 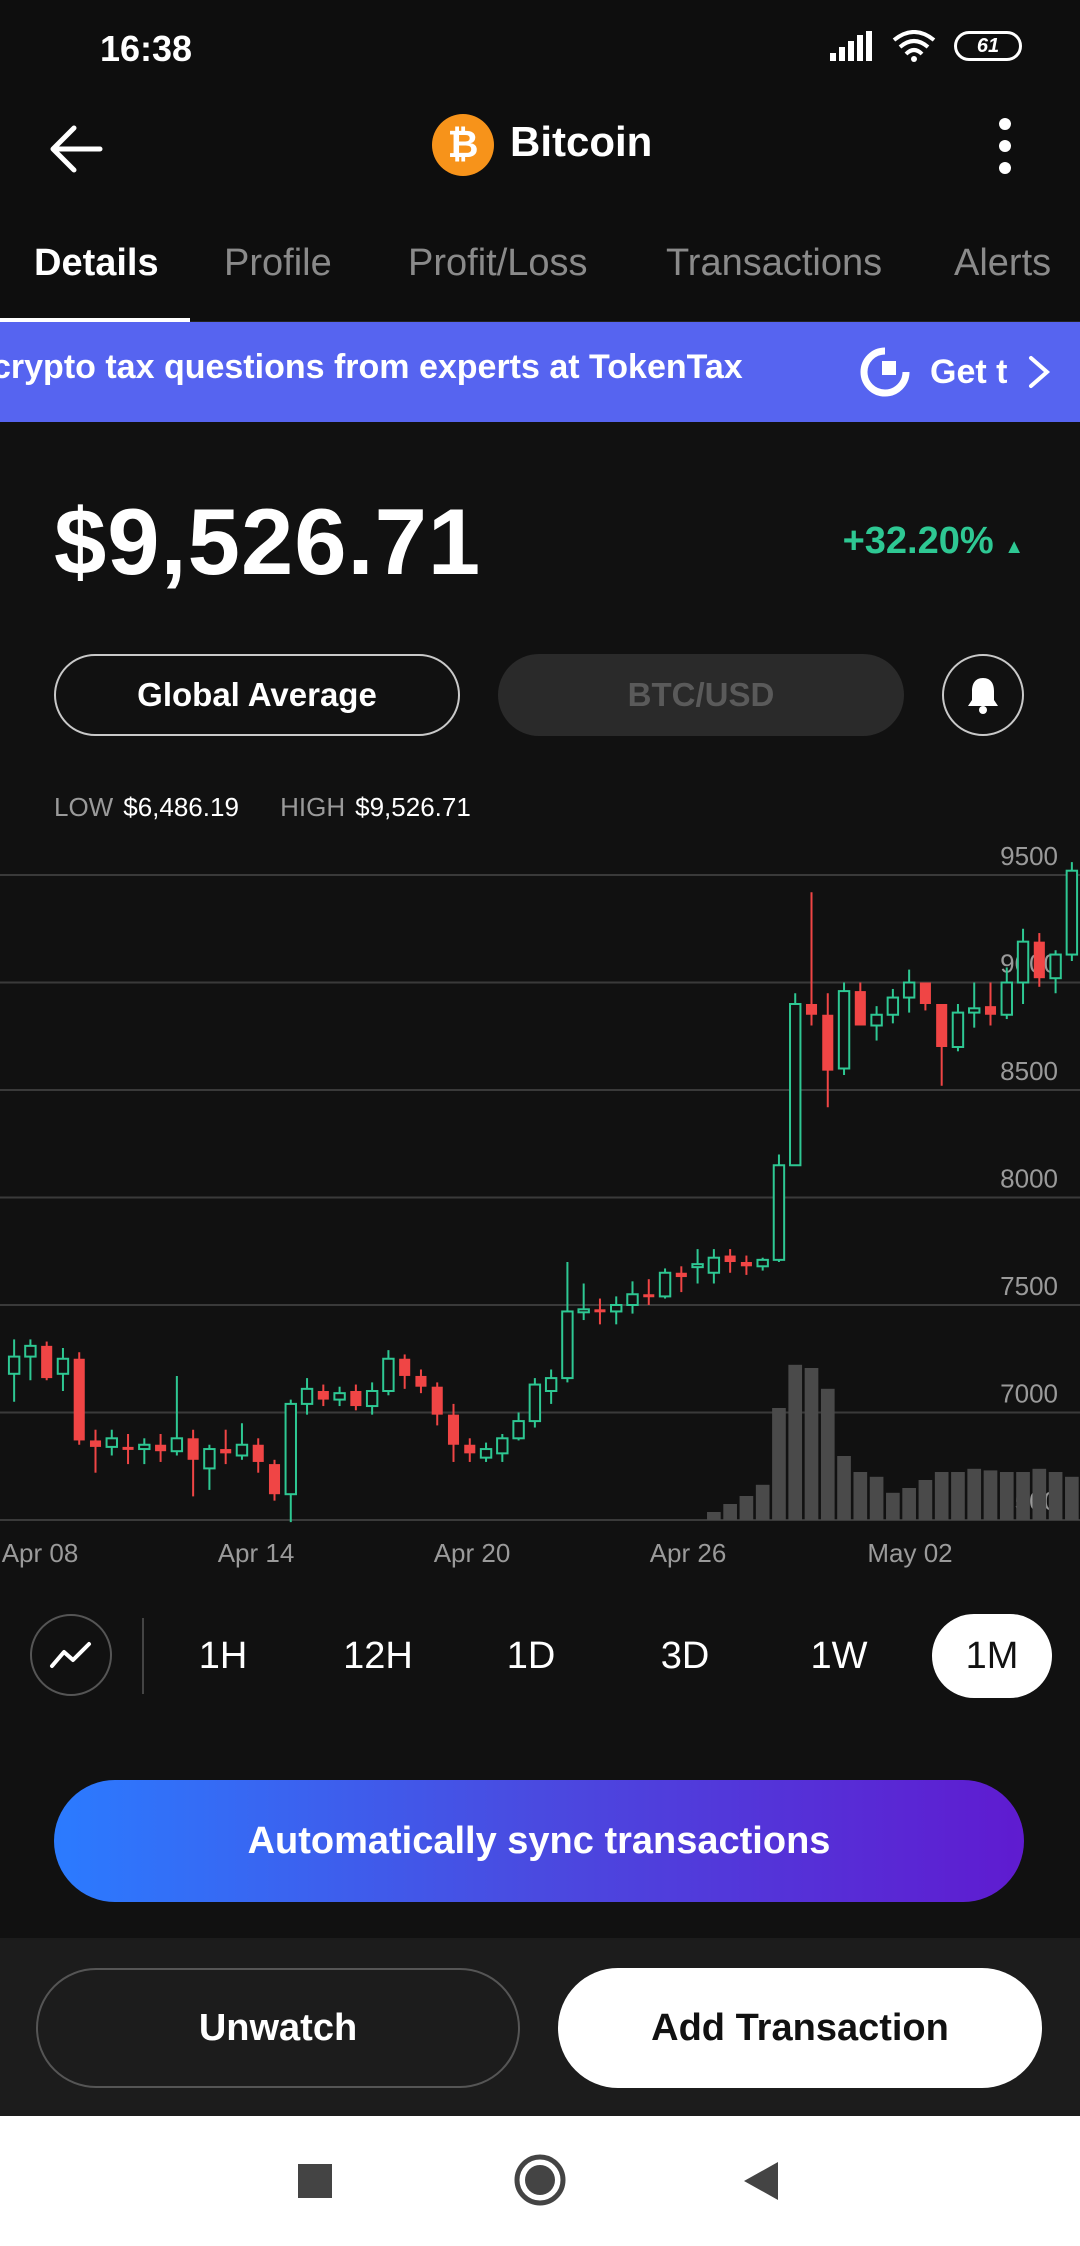 I want to click on recents-square-icon, so click(x=315, y=2181).